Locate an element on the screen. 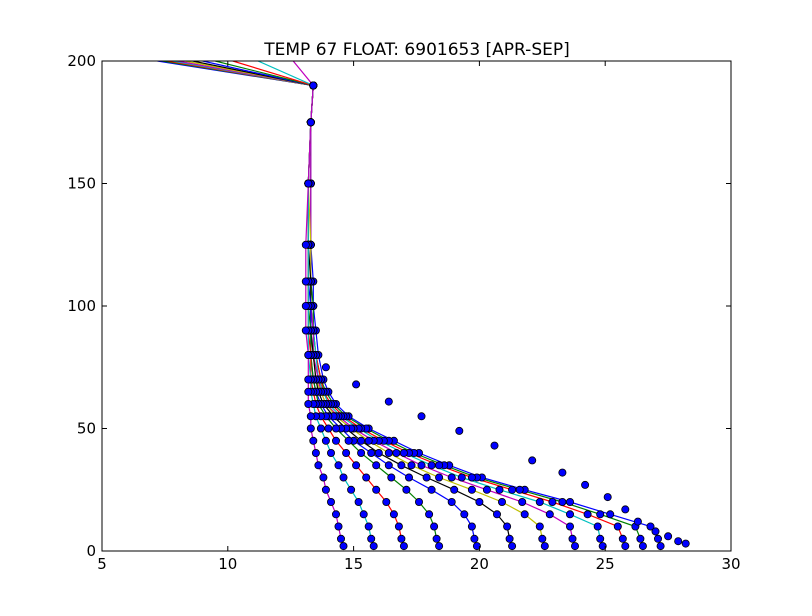 This screenshot has height=616, width=812. y-tick-label: 150 is located at coordinates (81, 184).